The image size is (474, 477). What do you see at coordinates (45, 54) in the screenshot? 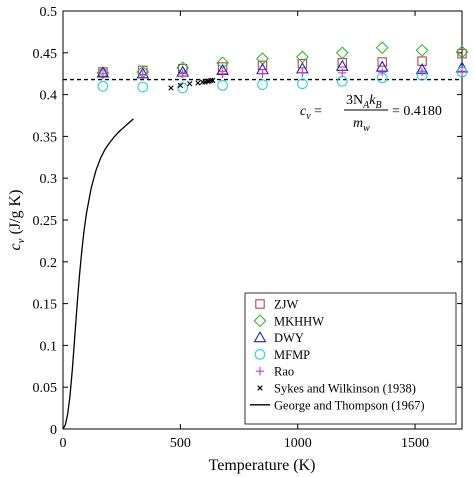
I see `y-tick-label: 0.45` at bounding box center [45, 54].